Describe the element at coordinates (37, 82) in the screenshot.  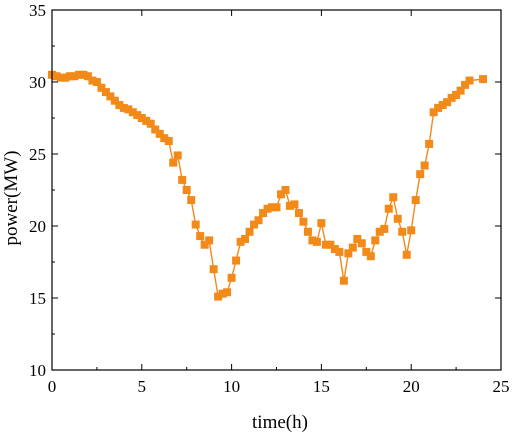
I see `y-tick-label: 30` at that location.